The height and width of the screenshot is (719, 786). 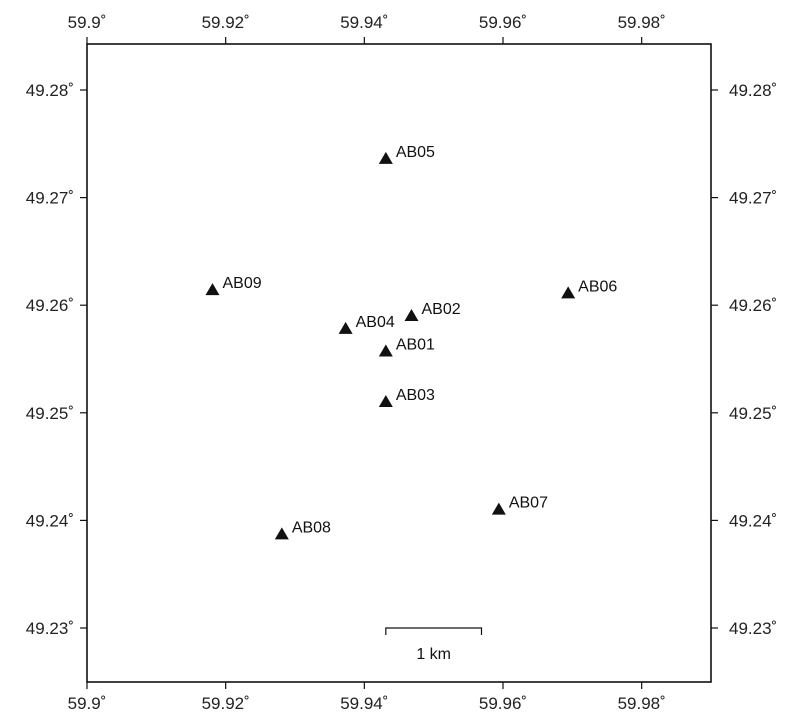 I want to click on station-label: AB02, so click(x=440, y=309).